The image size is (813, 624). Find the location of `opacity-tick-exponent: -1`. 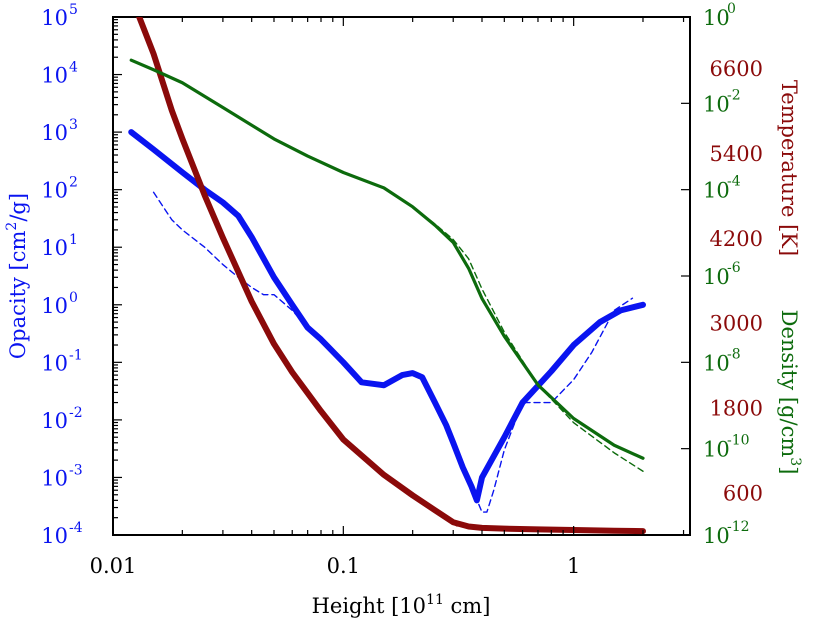

opacity-tick-exponent: -1 is located at coordinates (76, 355).